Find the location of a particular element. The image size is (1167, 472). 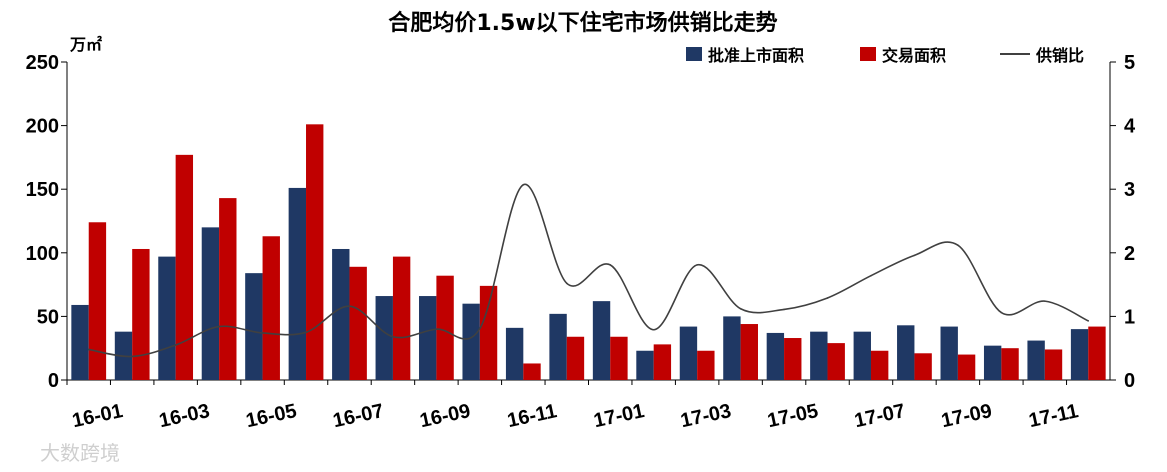

x-tick-label: 17-05 is located at coordinates (793, 416).